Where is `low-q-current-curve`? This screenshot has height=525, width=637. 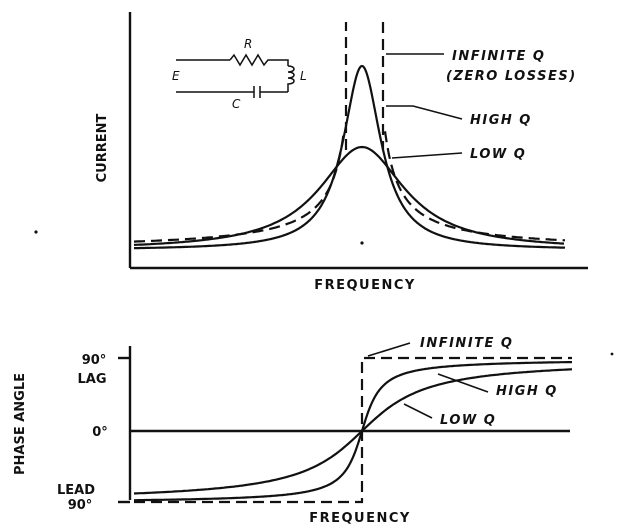 low-q-current-curve is located at coordinates (349, 195).